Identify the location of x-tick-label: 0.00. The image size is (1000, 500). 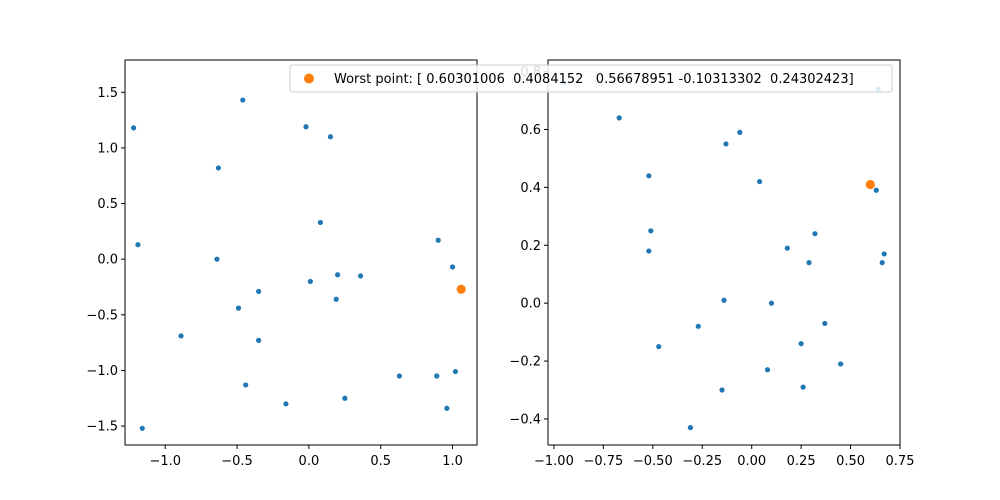
(751, 461).